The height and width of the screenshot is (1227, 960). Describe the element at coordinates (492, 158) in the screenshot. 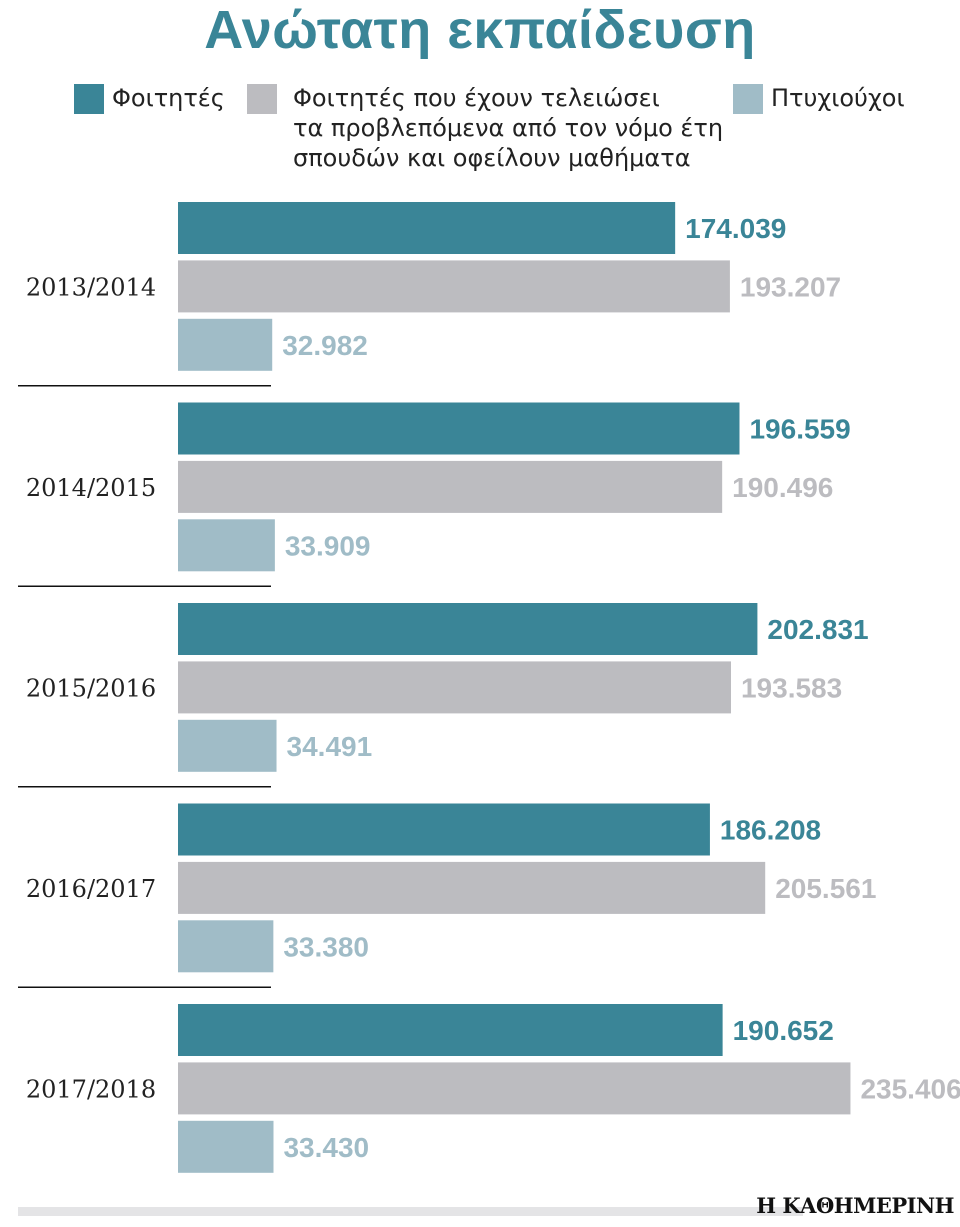

I see `legend-overdue-line-3: σπουδών και οφείλουν μαθήματα` at that location.